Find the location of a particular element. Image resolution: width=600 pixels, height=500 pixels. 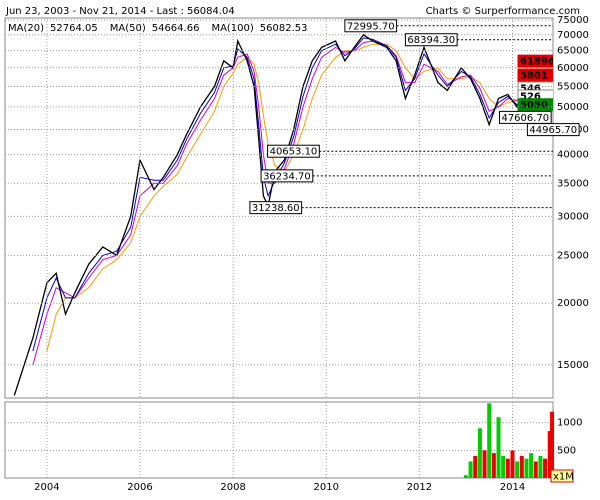

annotation-label: 44965.70 is located at coordinates (553, 130).